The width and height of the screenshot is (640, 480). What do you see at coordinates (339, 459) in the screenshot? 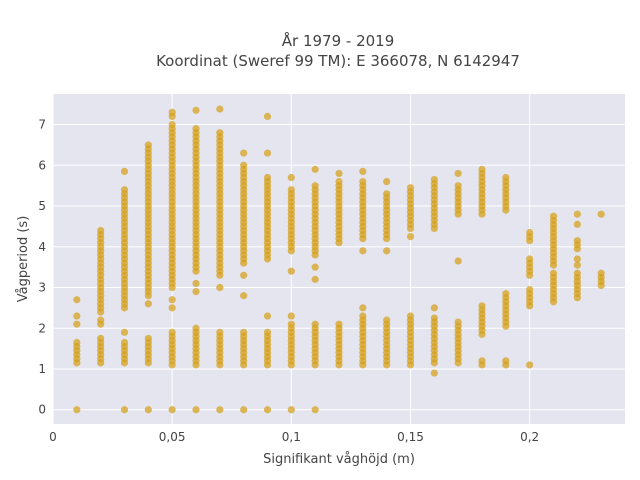
I see `x-axis-title: Signifikant våghöjd (m)` at bounding box center [339, 459].